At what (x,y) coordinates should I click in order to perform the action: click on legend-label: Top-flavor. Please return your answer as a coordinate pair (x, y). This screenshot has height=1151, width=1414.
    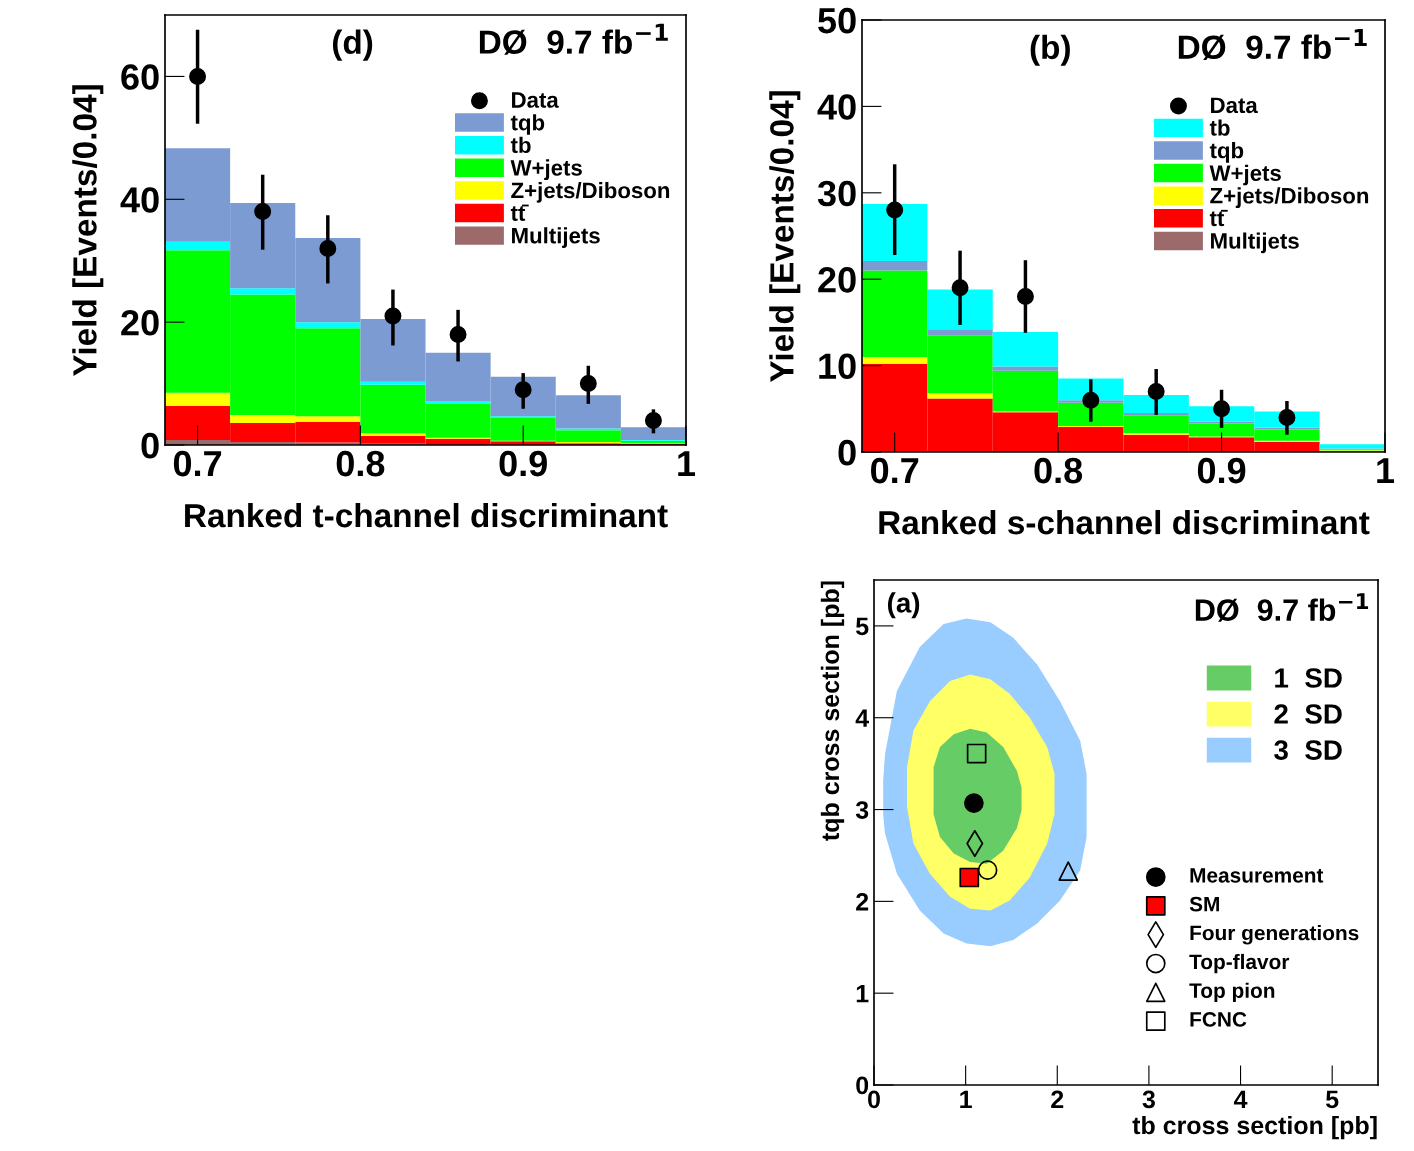
    Looking at the image, I should click on (1239, 963).